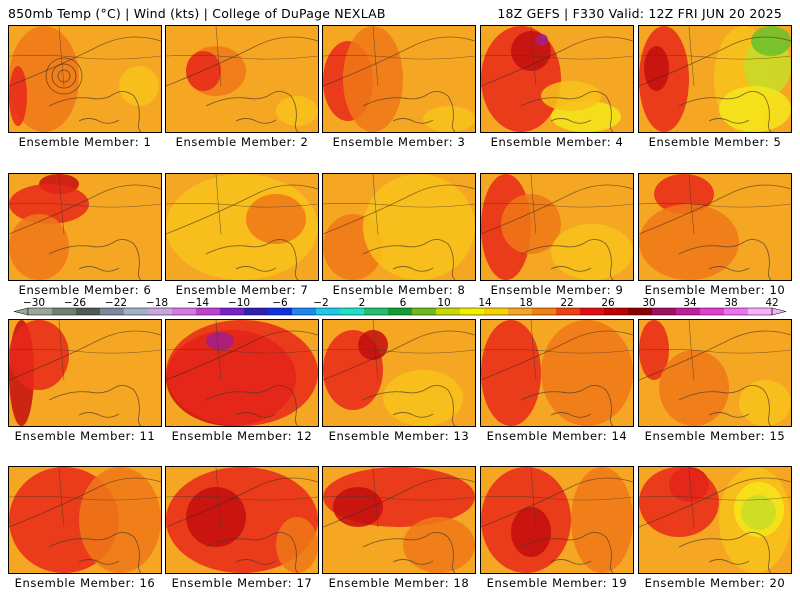 The width and height of the screenshot is (800, 600). Describe the element at coordinates (157, 303) in the screenshot. I see `colorbar-tick-label: −18` at that location.